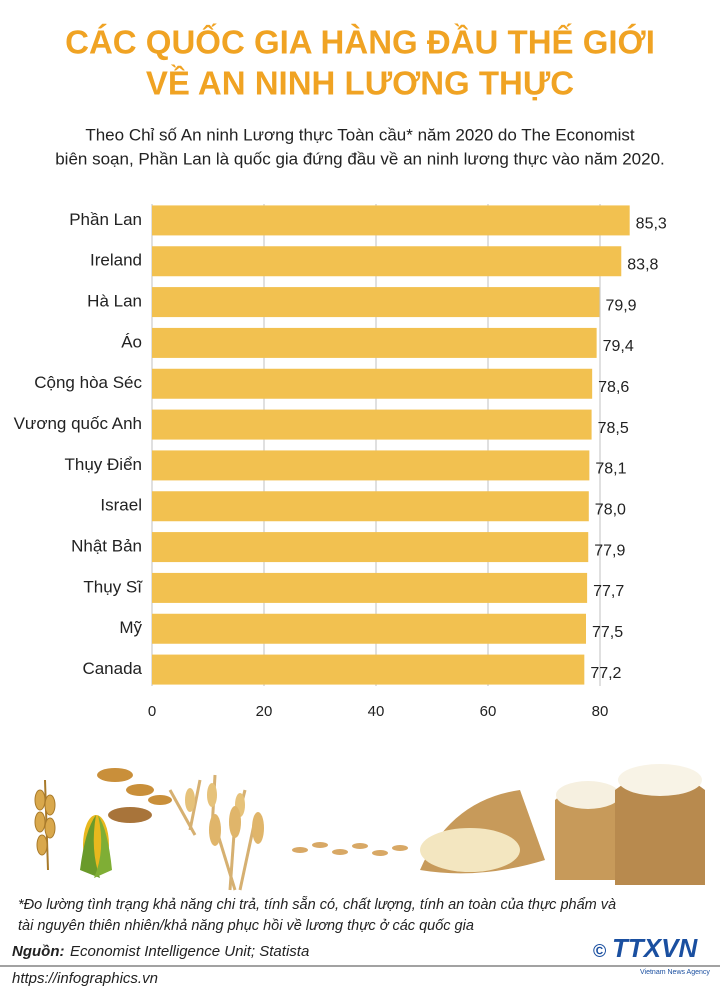 The height and width of the screenshot is (990, 720). Describe the element at coordinates (121, 505) in the screenshot. I see `y-tick-label: Israel` at that location.